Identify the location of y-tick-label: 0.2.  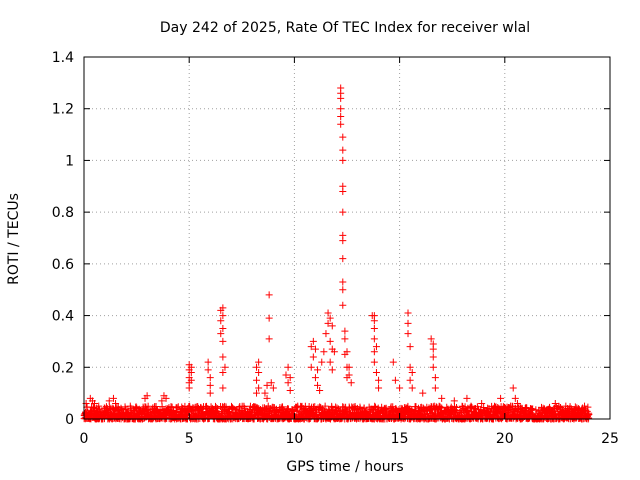
(63, 368).